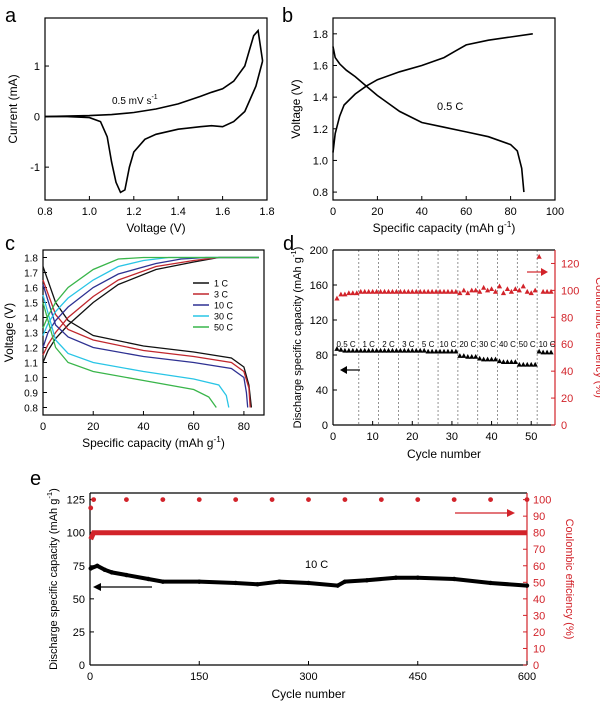  What do you see at coordinates (44, 212) in the screenshot?
I see `a-xtick-label: 0.8` at bounding box center [44, 212].